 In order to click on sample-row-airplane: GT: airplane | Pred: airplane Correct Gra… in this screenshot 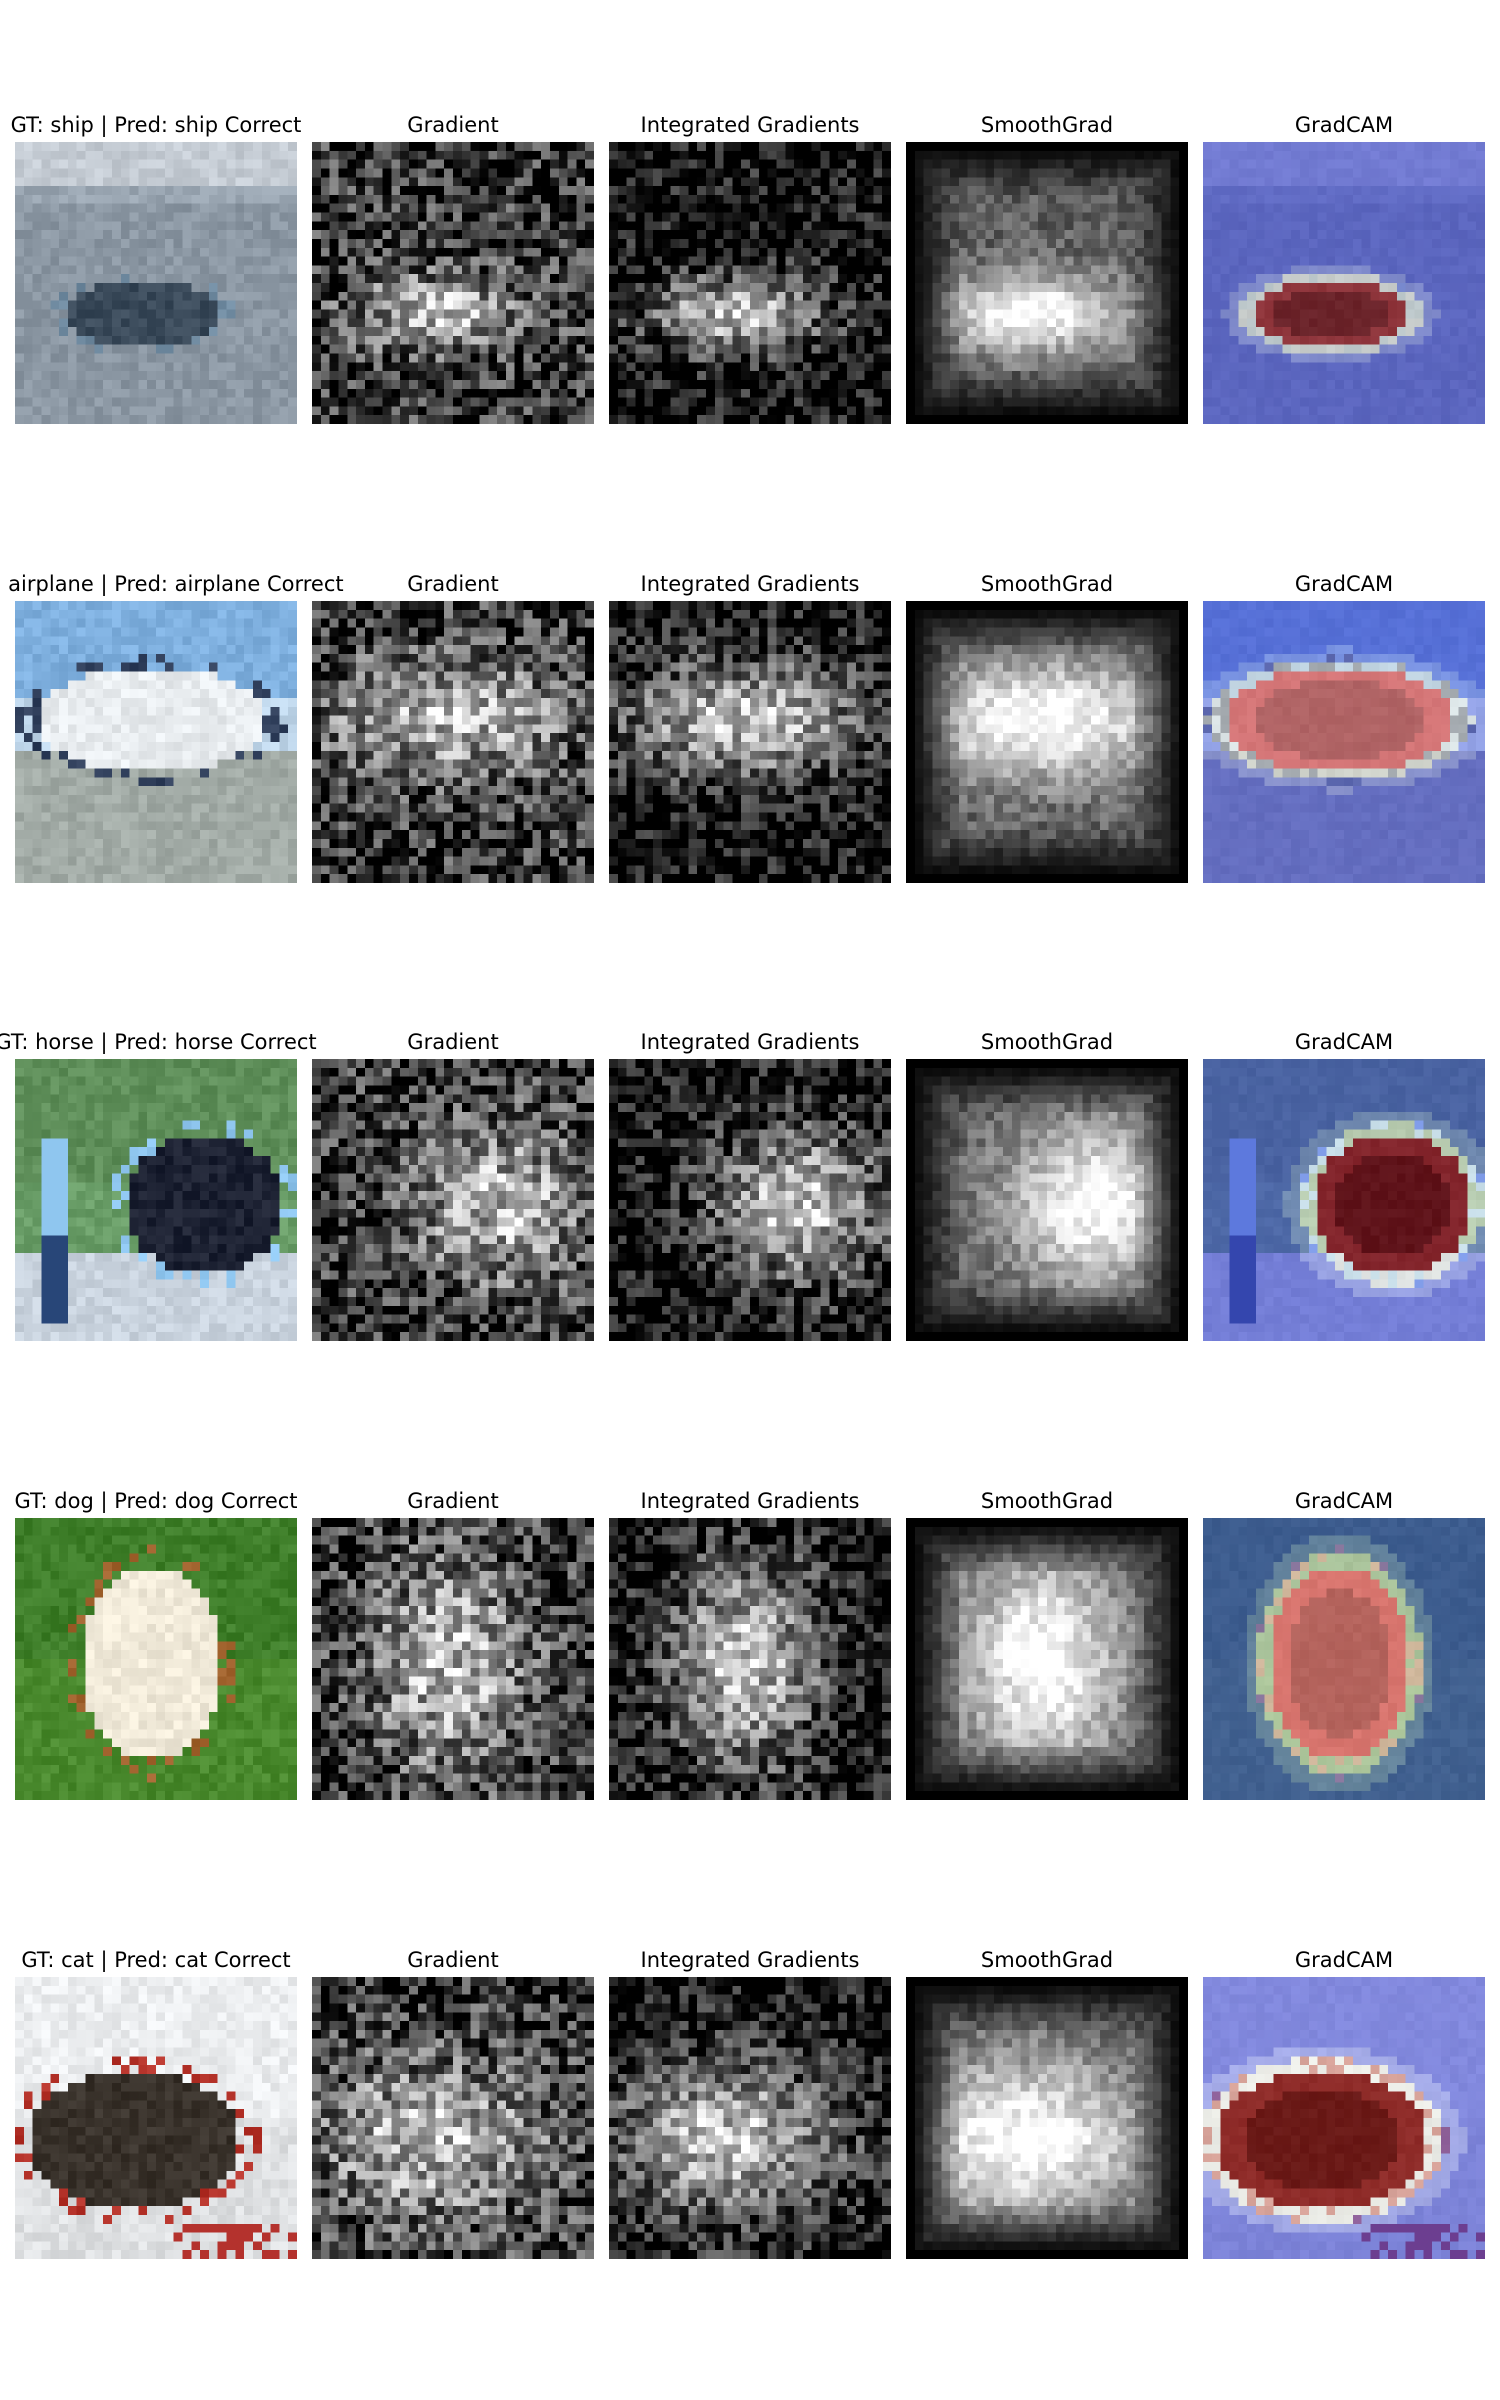, I will do `click(750, 727)`.